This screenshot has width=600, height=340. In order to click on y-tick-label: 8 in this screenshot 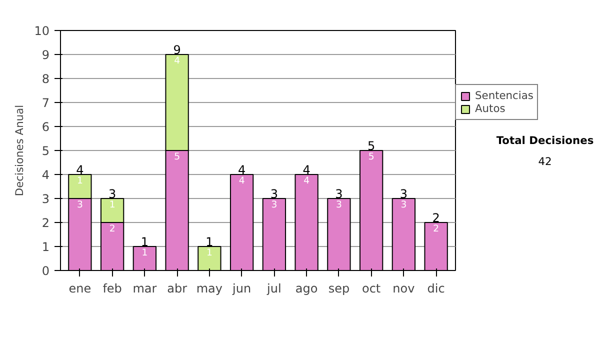, I will do `click(46, 79)`.